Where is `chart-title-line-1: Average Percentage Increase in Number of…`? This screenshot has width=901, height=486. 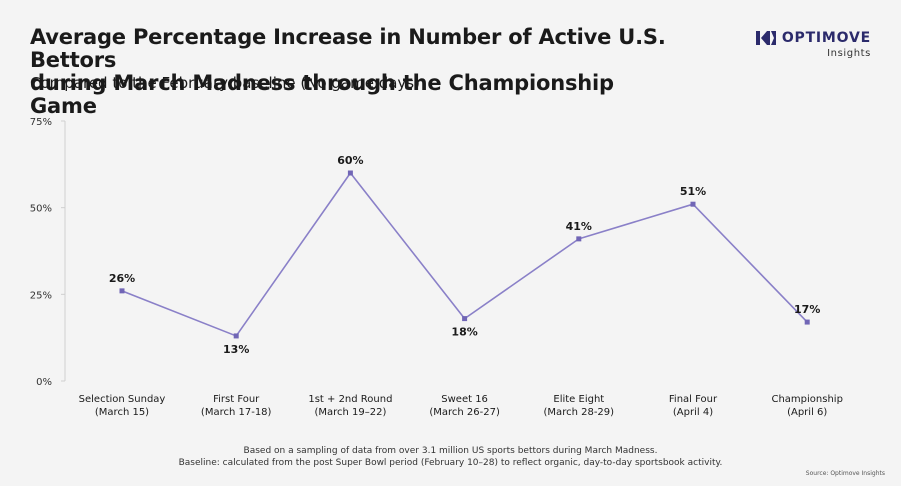
chart-title-line-1: Average Percentage Increase in Number of… is located at coordinates (348, 48).